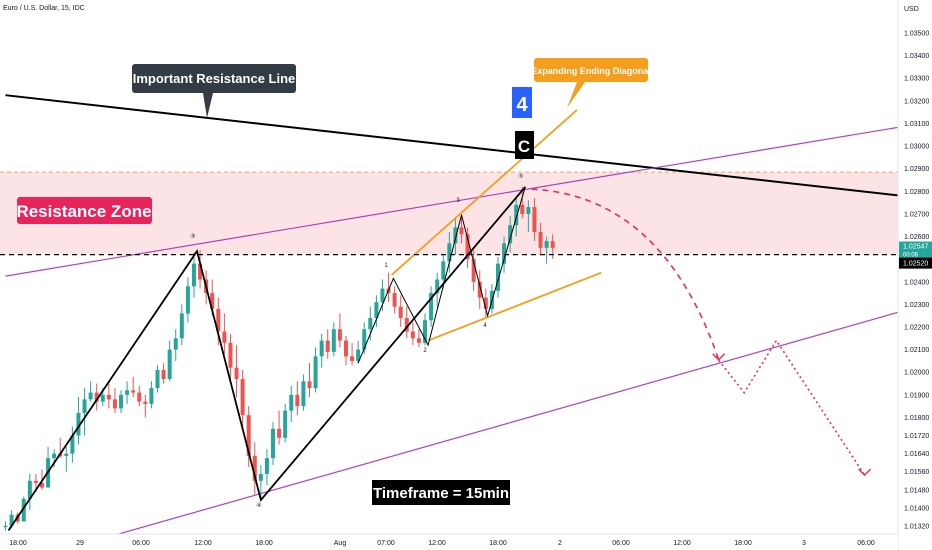 This screenshot has height=550, width=932. I want to click on diagonal-callout: Expanding Ending Diagonal, so click(591, 83).